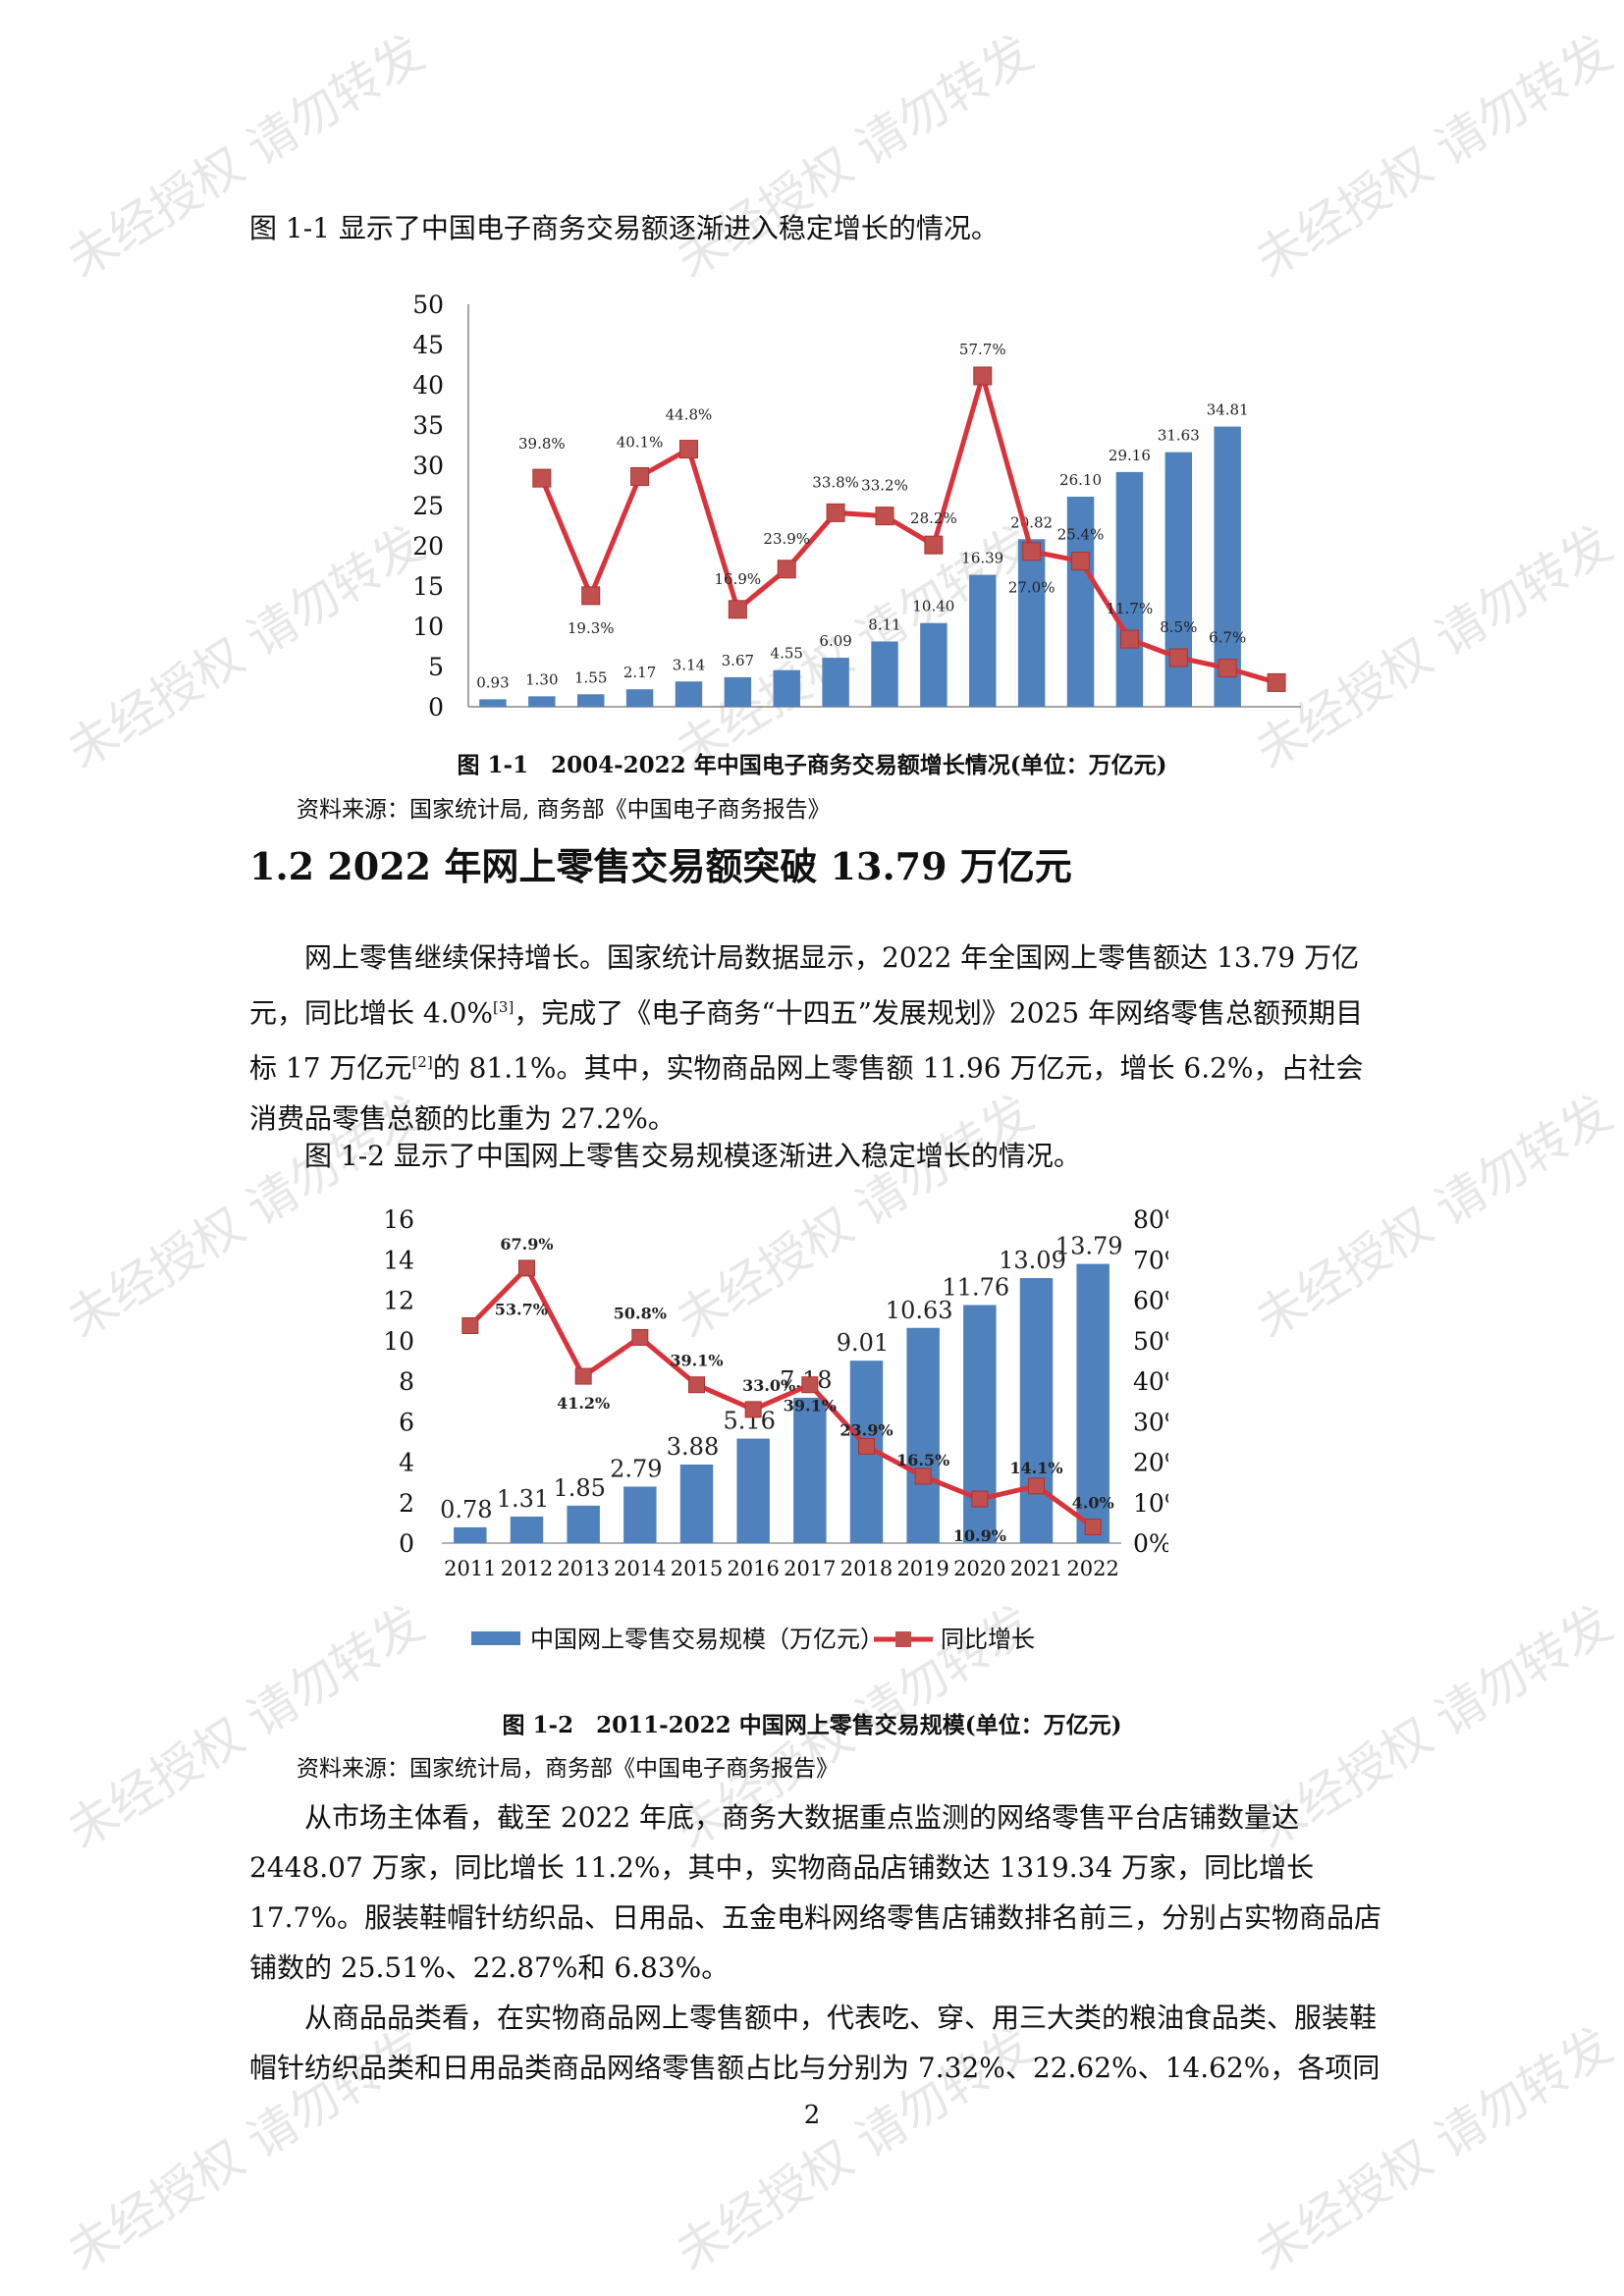 The width and height of the screenshot is (1624, 2296). I want to click on y-tick-label: 40, so click(428, 385).